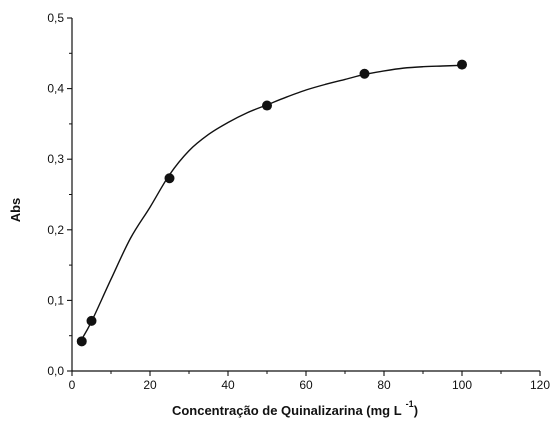 This screenshot has height=424, width=550. I want to click on x-tick-label: 100, so click(462, 385).